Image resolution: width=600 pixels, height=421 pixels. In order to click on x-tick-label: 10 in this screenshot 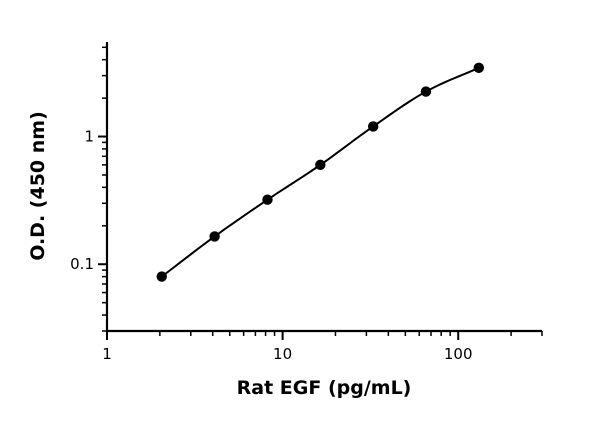, I will do `click(282, 354)`.